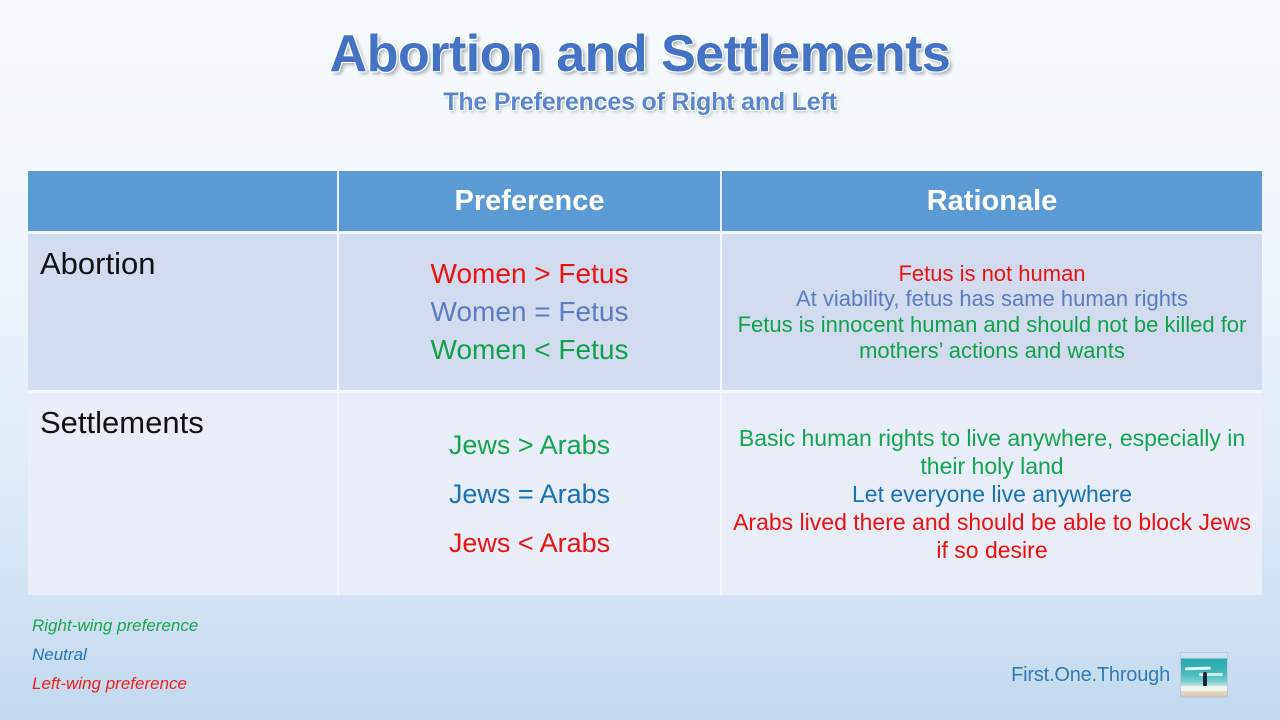  I want to click on rationale-line: Let everyone live anywhere, so click(992, 493).